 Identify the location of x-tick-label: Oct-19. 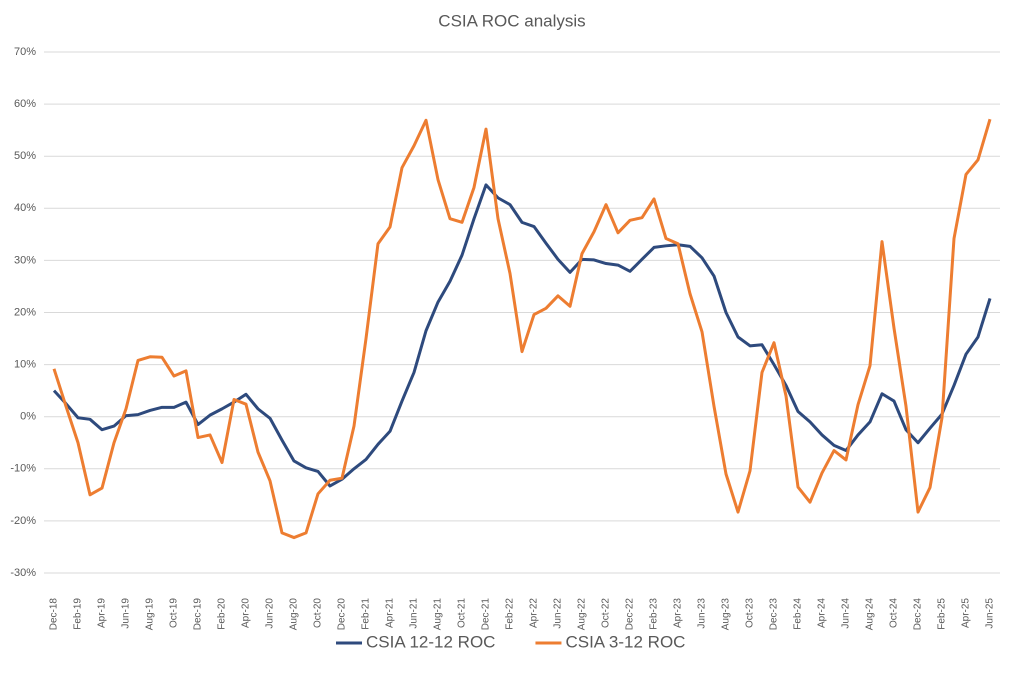
(174, 613).